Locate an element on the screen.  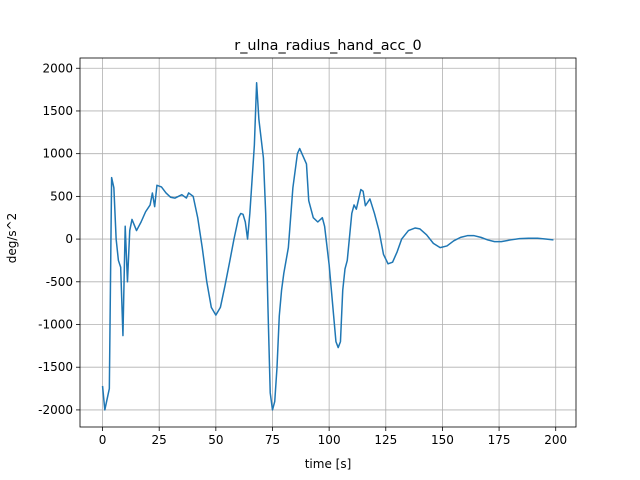
y-tick-label: -1500 is located at coordinates (55, 367).